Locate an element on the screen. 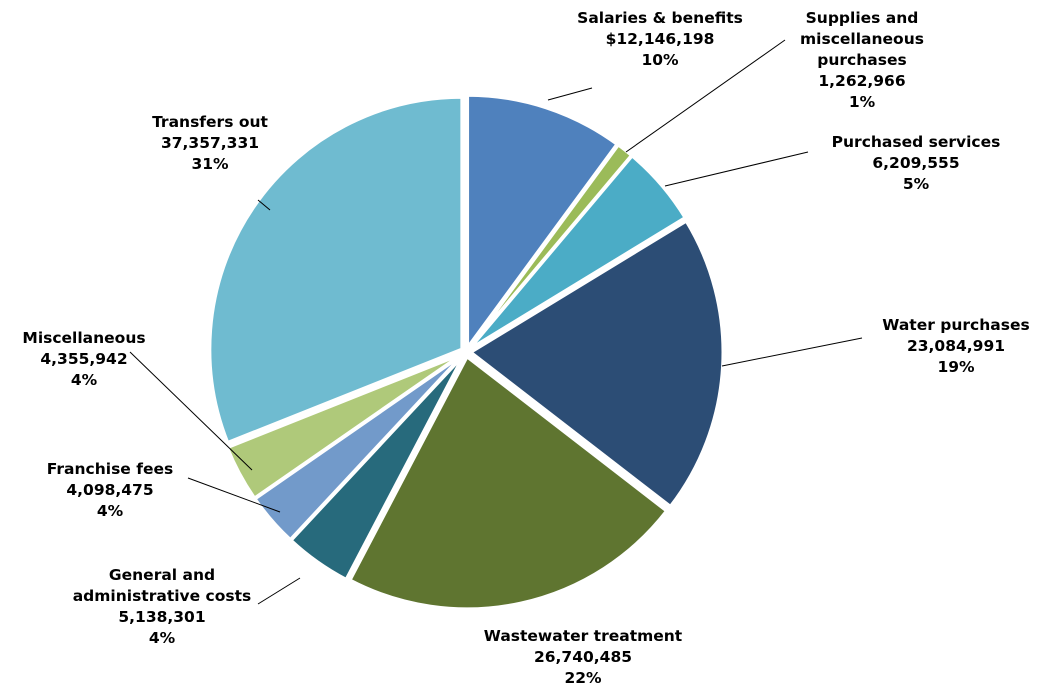  percent-label: 31% is located at coordinates (210, 164).